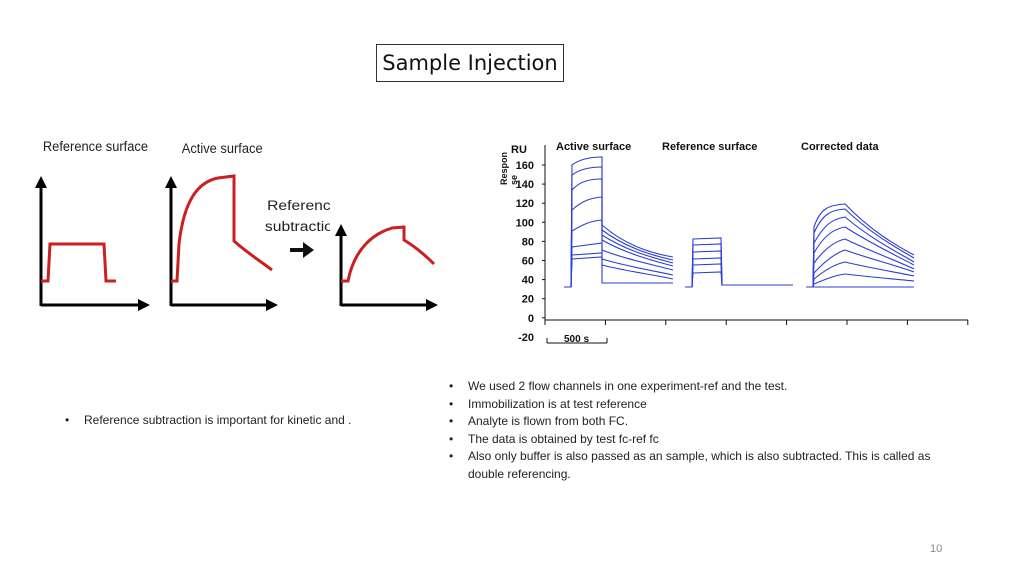 The width and height of the screenshot is (1024, 576). Describe the element at coordinates (298, 206) in the screenshot. I see `label-reference-subtraction: Reference` at that location.